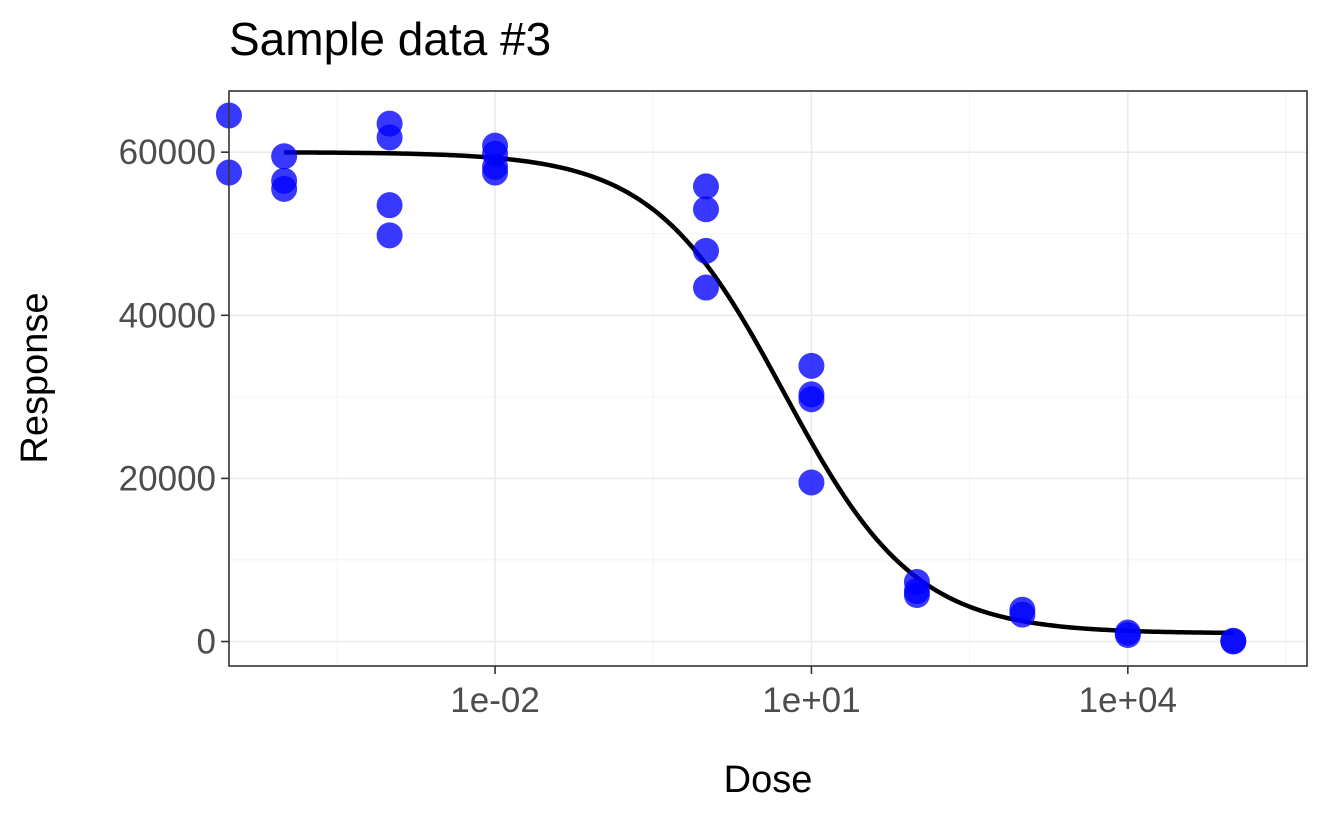  What do you see at coordinates (495, 700) in the screenshot?
I see `x-tick-label: 1e-02` at bounding box center [495, 700].